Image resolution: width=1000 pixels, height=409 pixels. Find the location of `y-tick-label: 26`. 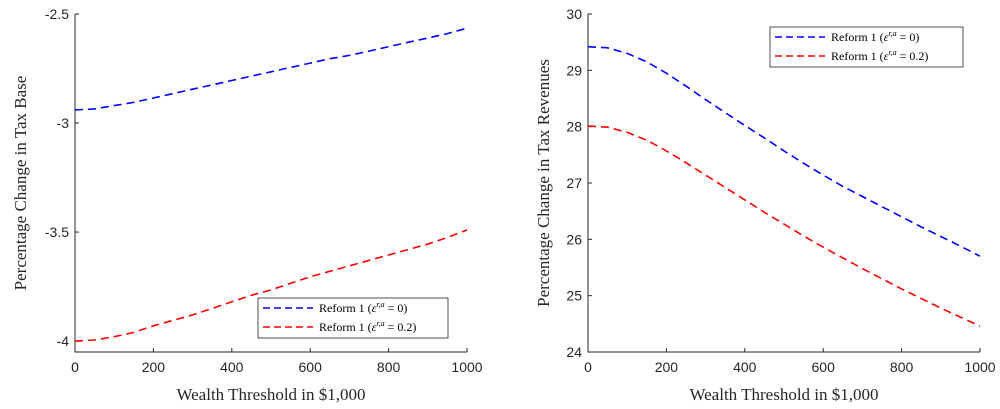

y-tick-label: 26 is located at coordinates (574, 239).